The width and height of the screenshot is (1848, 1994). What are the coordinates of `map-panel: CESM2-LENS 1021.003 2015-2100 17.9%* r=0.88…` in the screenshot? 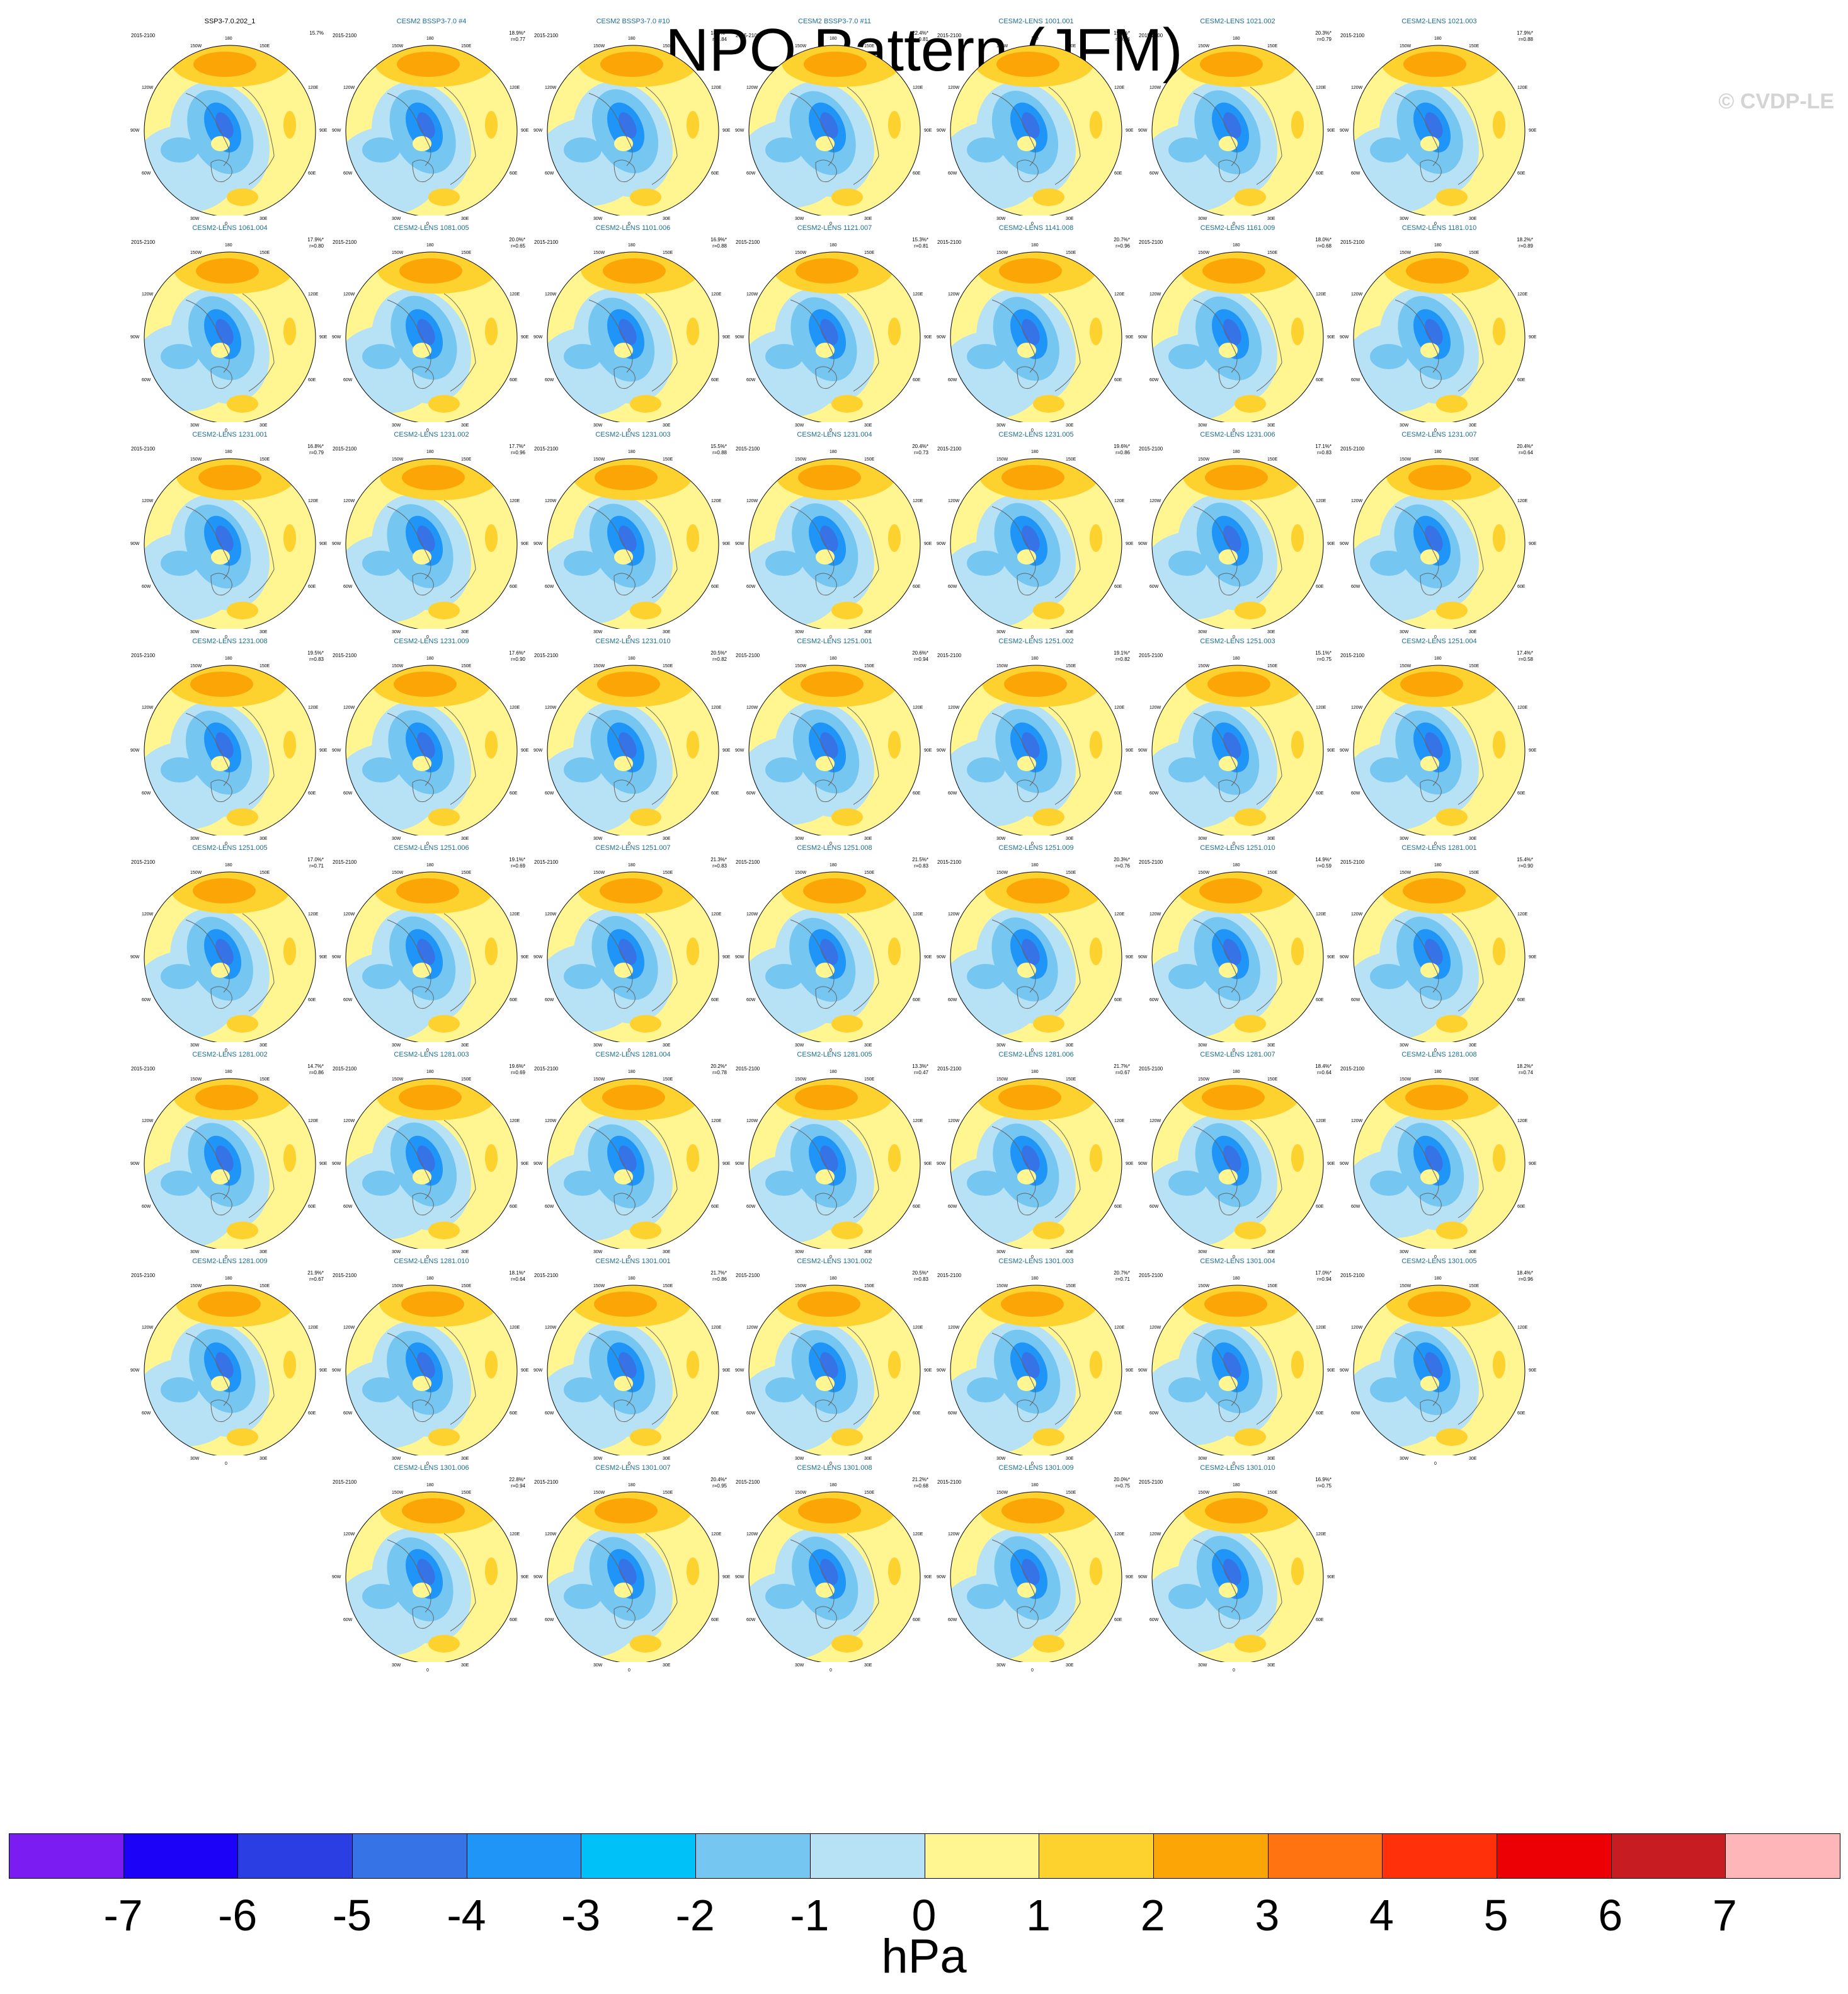 It's located at (1439, 120).